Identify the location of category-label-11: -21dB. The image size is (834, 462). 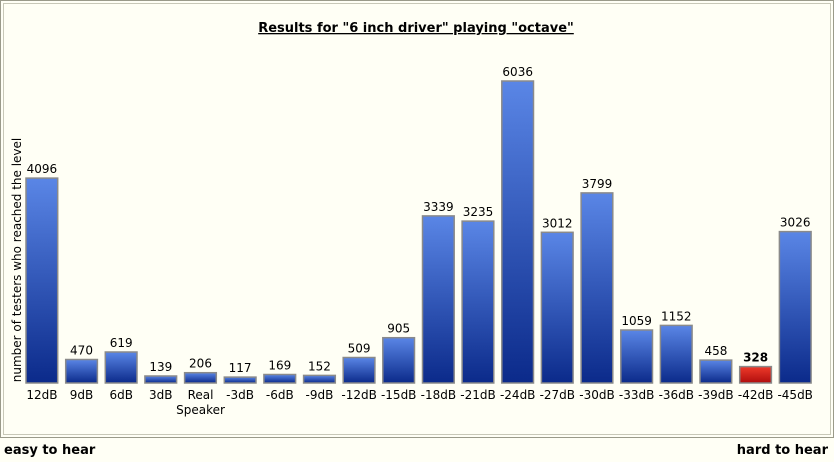
(477, 395).